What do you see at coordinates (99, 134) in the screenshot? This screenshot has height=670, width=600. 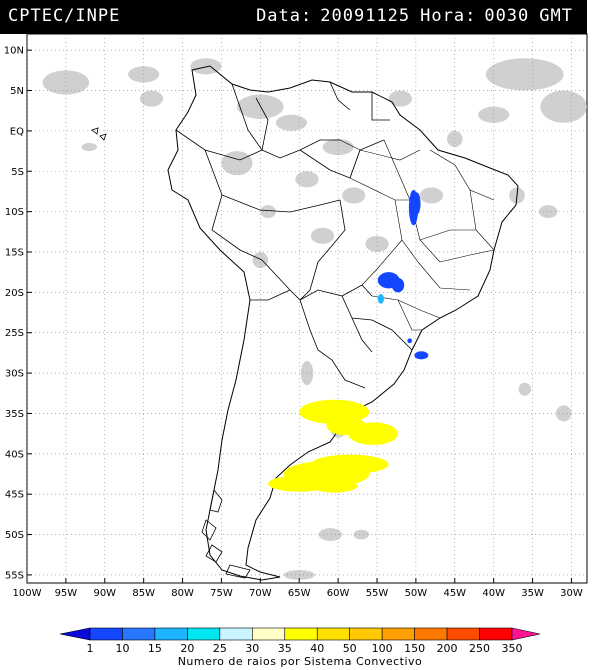 I see `galapagos-islands` at bounding box center [99, 134].